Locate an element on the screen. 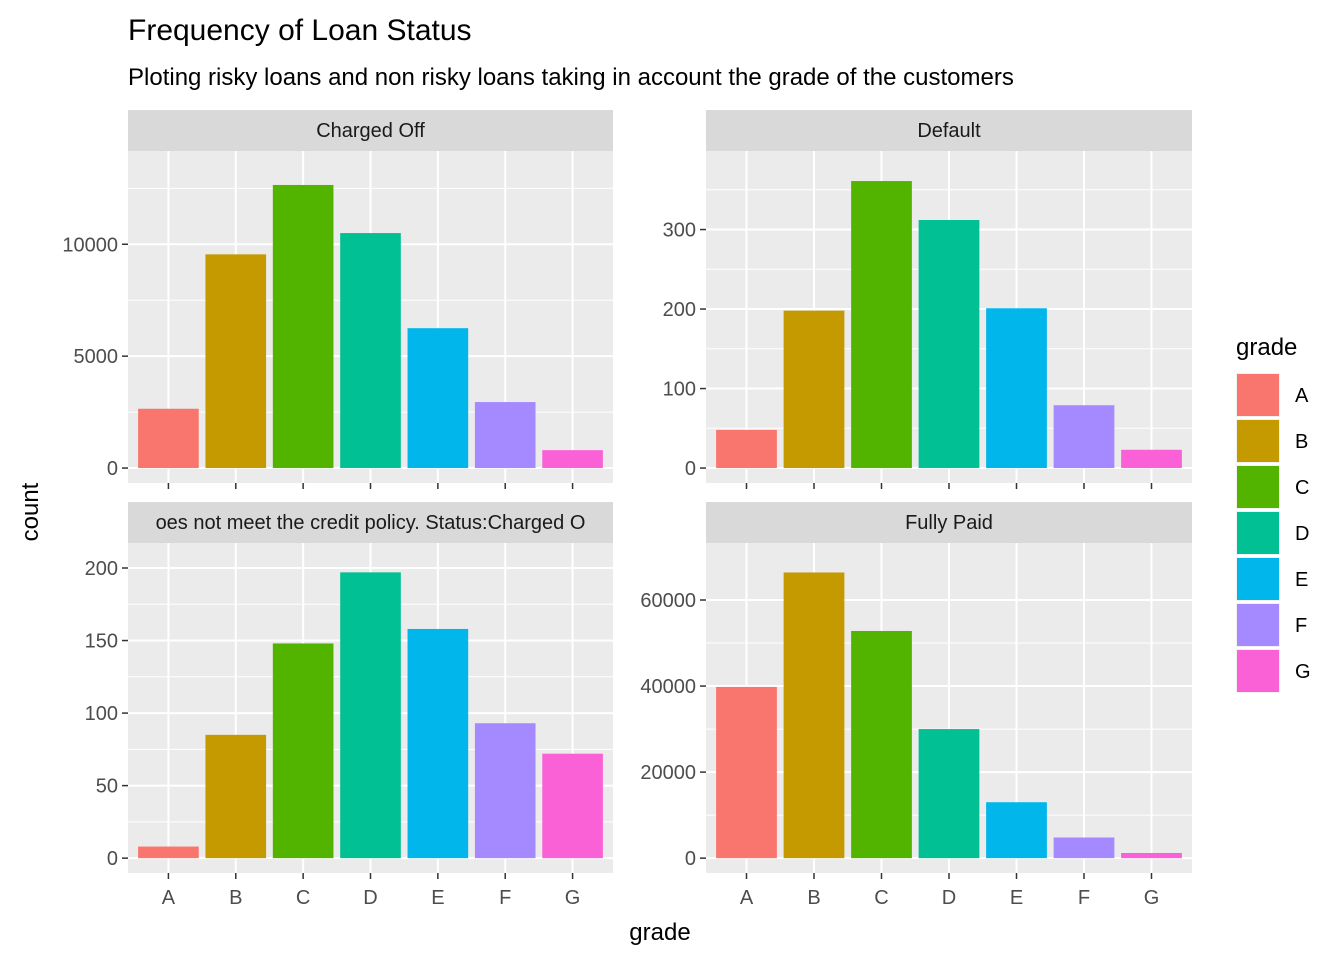 Image resolution: width=1344 pixels, height=960 pixels. facet-strip-label: Charged Off is located at coordinates (370, 131).